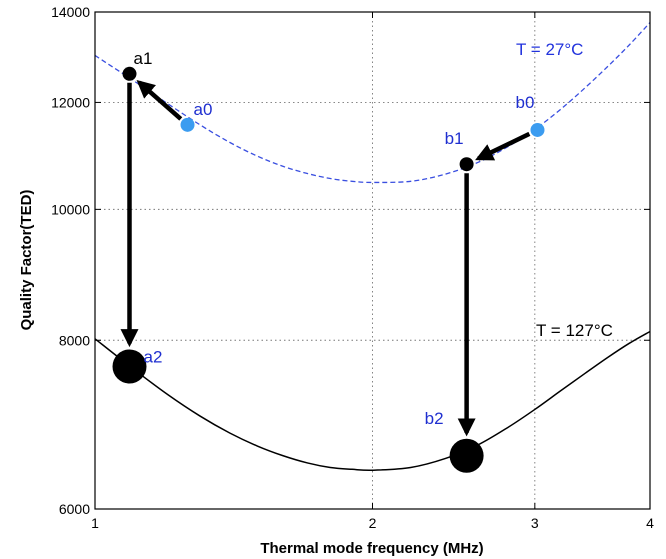 The width and height of the screenshot is (666, 559). What do you see at coordinates (74, 509) in the screenshot?
I see `y-tick-label-0: 6000` at bounding box center [74, 509].